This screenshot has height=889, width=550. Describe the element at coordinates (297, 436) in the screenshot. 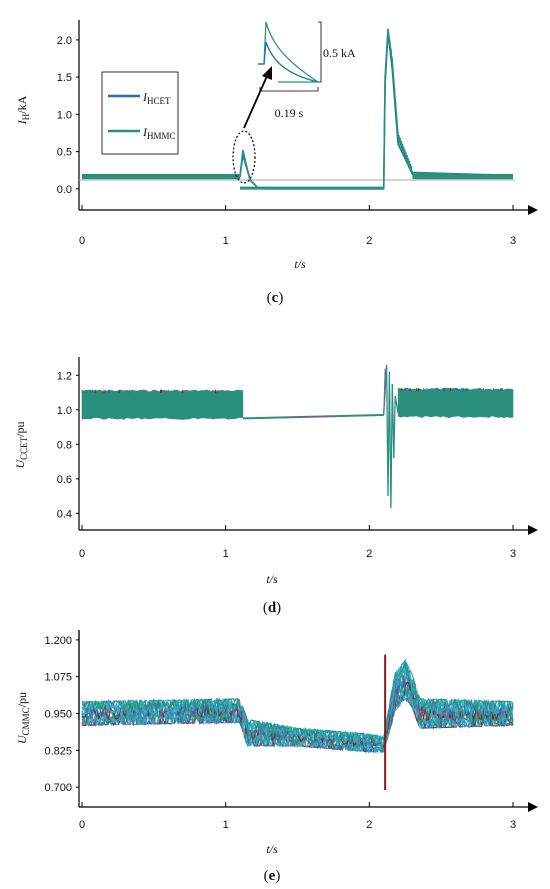

I see `d-series` at that location.